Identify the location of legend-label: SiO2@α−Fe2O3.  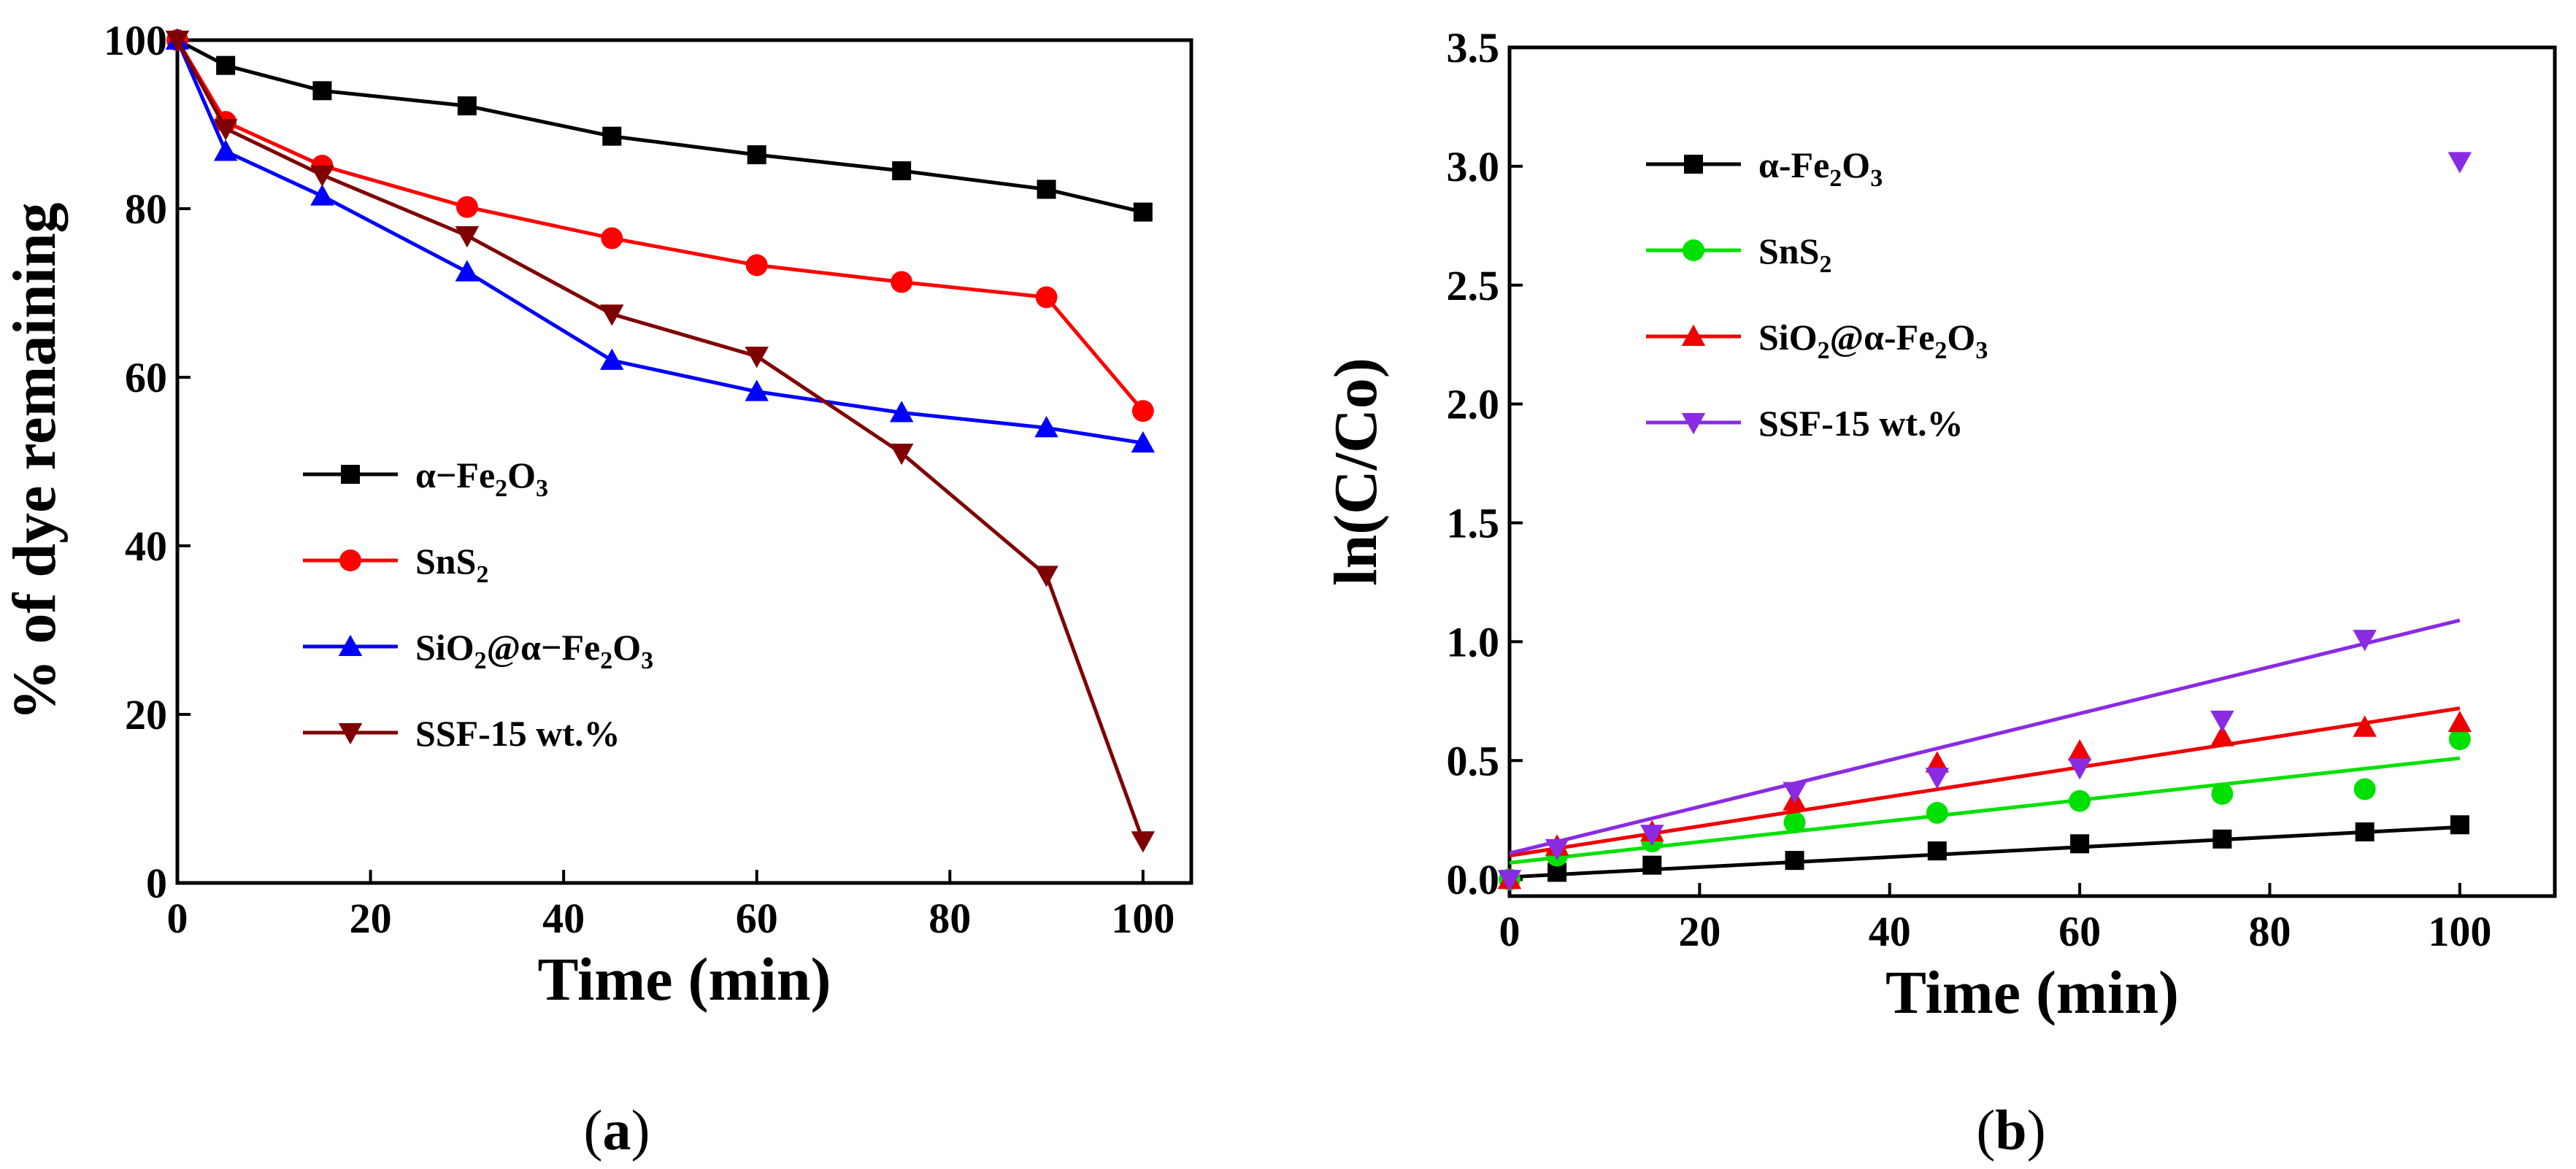
(534, 650).